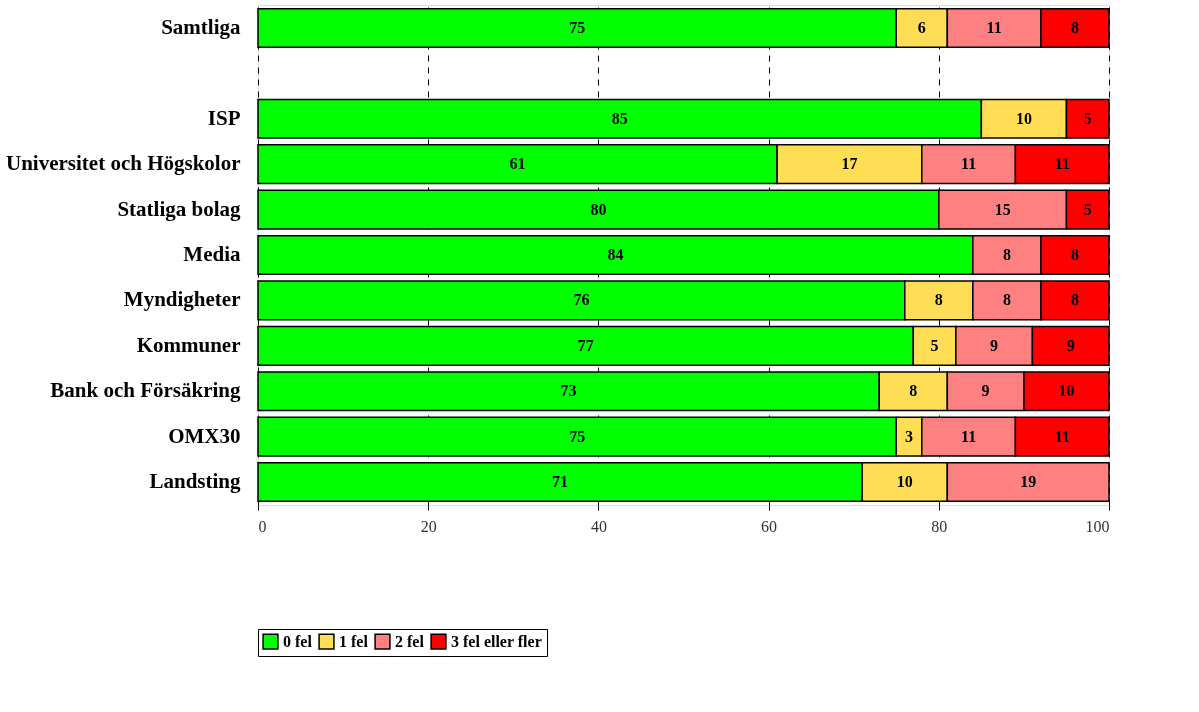  Describe the element at coordinates (123, 163) in the screenshot. I see `y-tick-label: Universitet och Högskolor` at that location.